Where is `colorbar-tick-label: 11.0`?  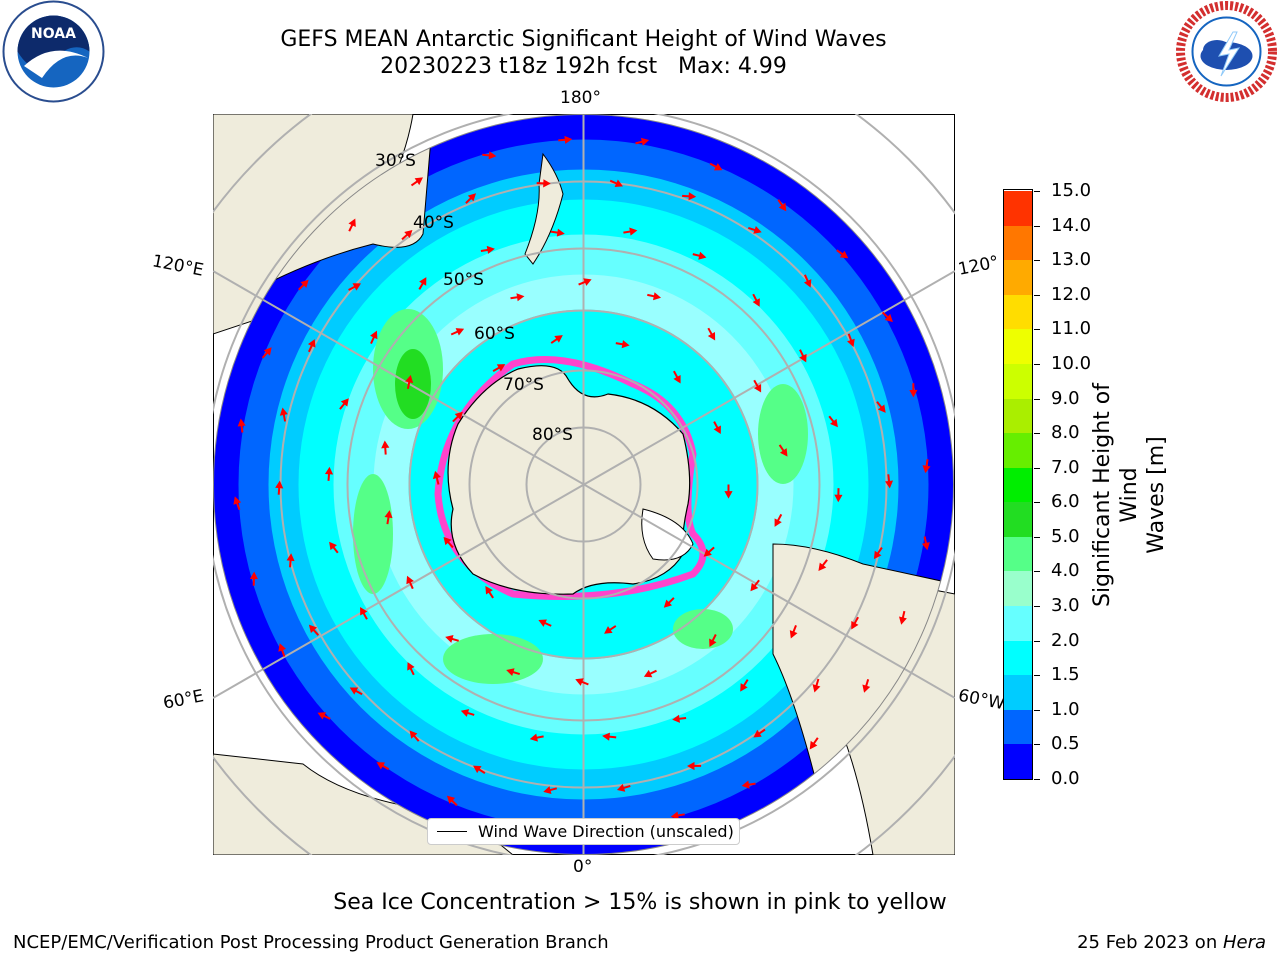
colorbar-tick-label: 11.0 is located at coordinates (1071, 329).